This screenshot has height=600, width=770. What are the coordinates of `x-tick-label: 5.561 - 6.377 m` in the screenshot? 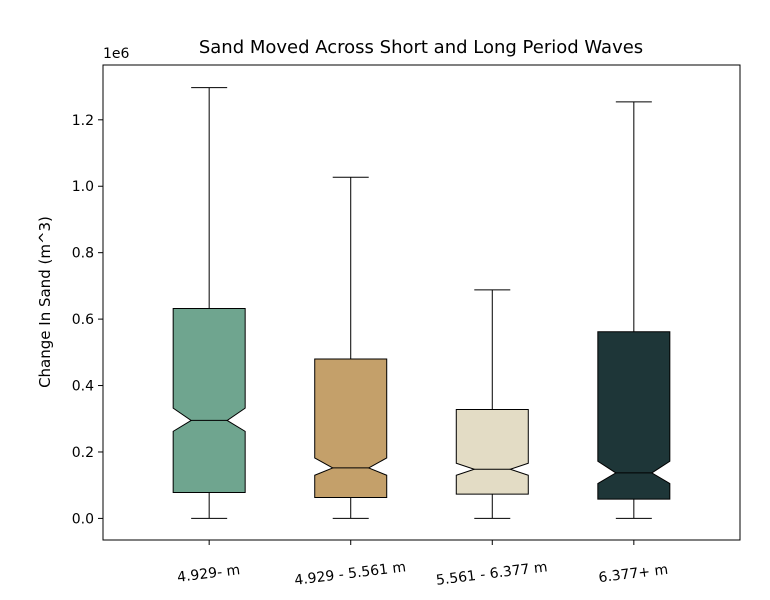 It's located at (491, 574).